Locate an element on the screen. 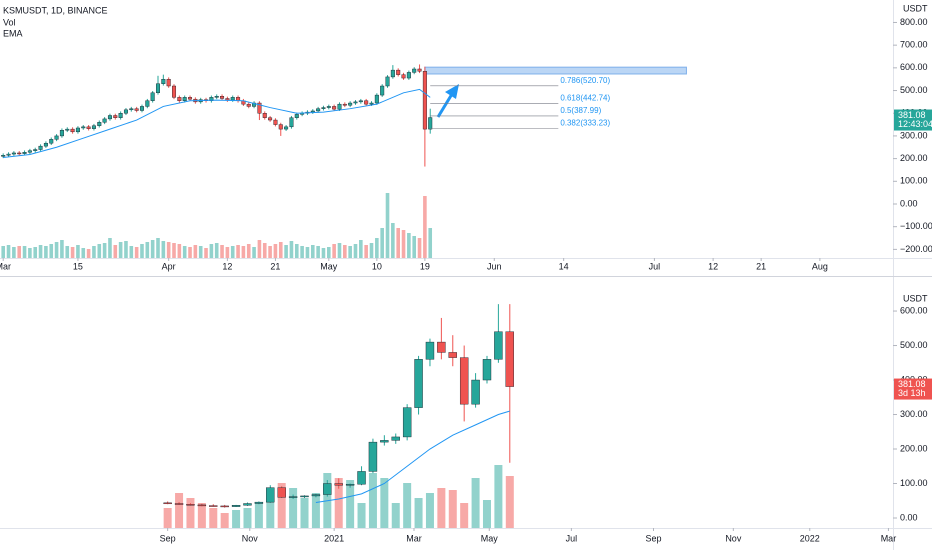 This screenshot has height=550, width=932. x-tick-label: 19 is located at coordinates (425, 266).